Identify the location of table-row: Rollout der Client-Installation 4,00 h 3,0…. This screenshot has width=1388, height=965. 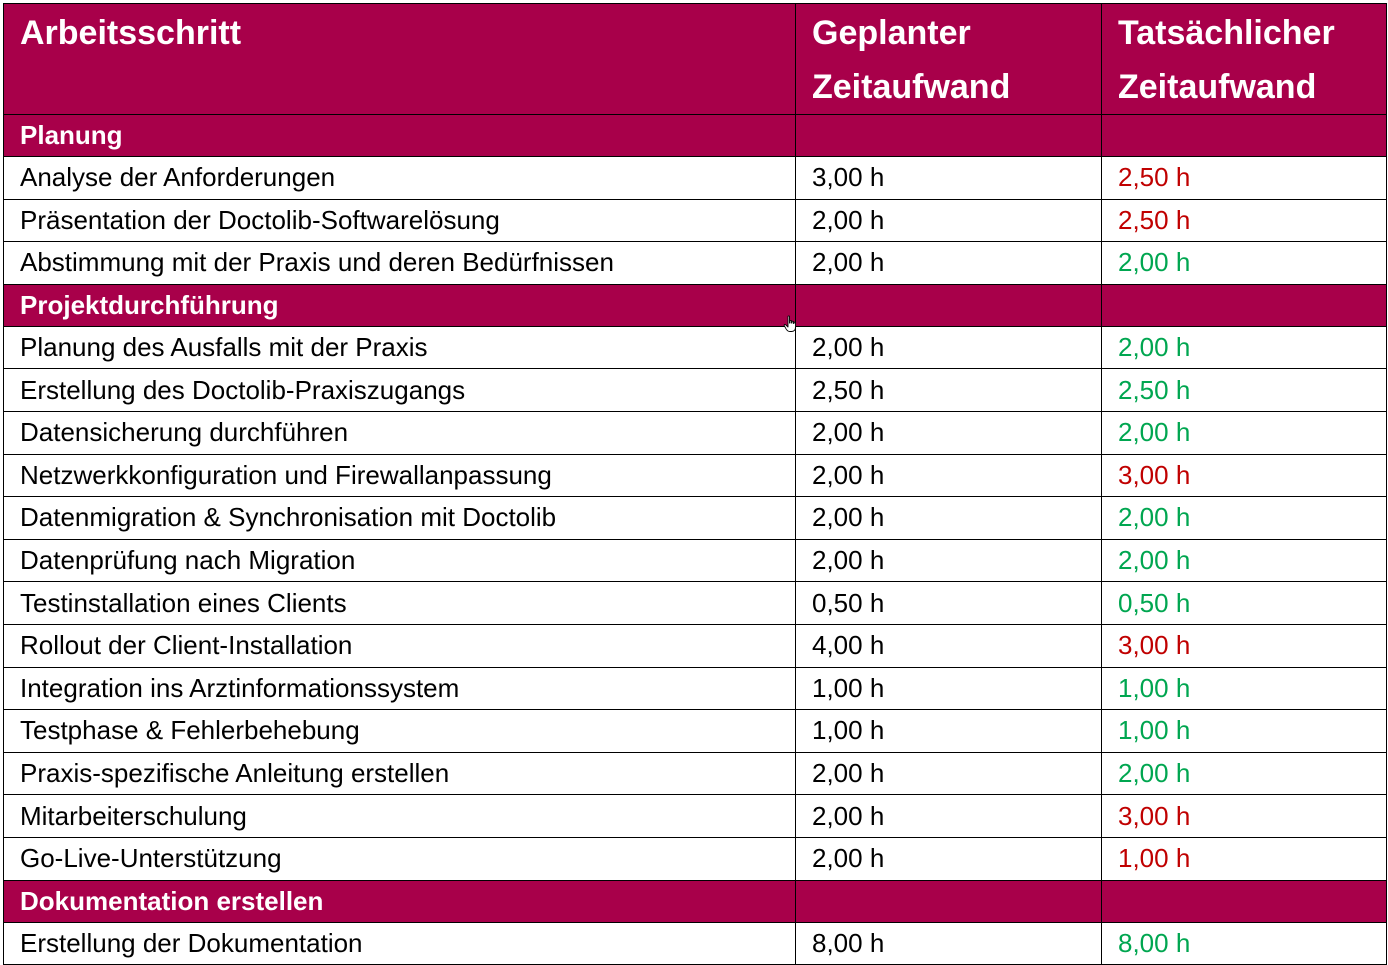
(695, 645).